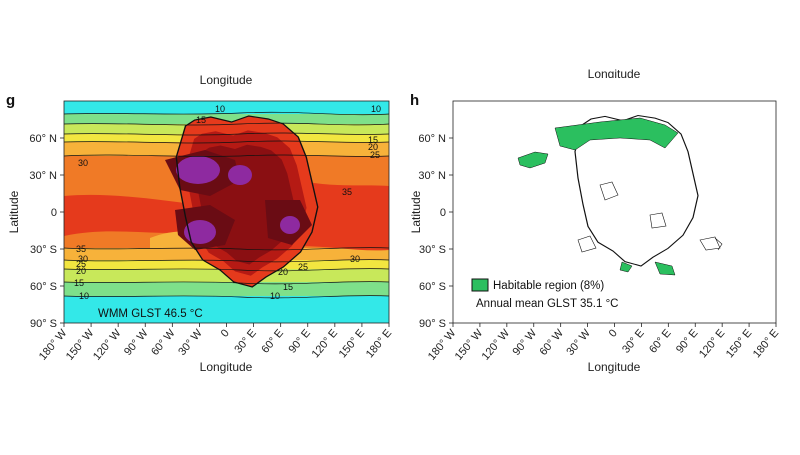  Describe the element at coordinates (46, 231) in the screenshot. I see `panel-g-y-ticks: 60° N 30° N 0 30° S 60° S 90° S` at that location.